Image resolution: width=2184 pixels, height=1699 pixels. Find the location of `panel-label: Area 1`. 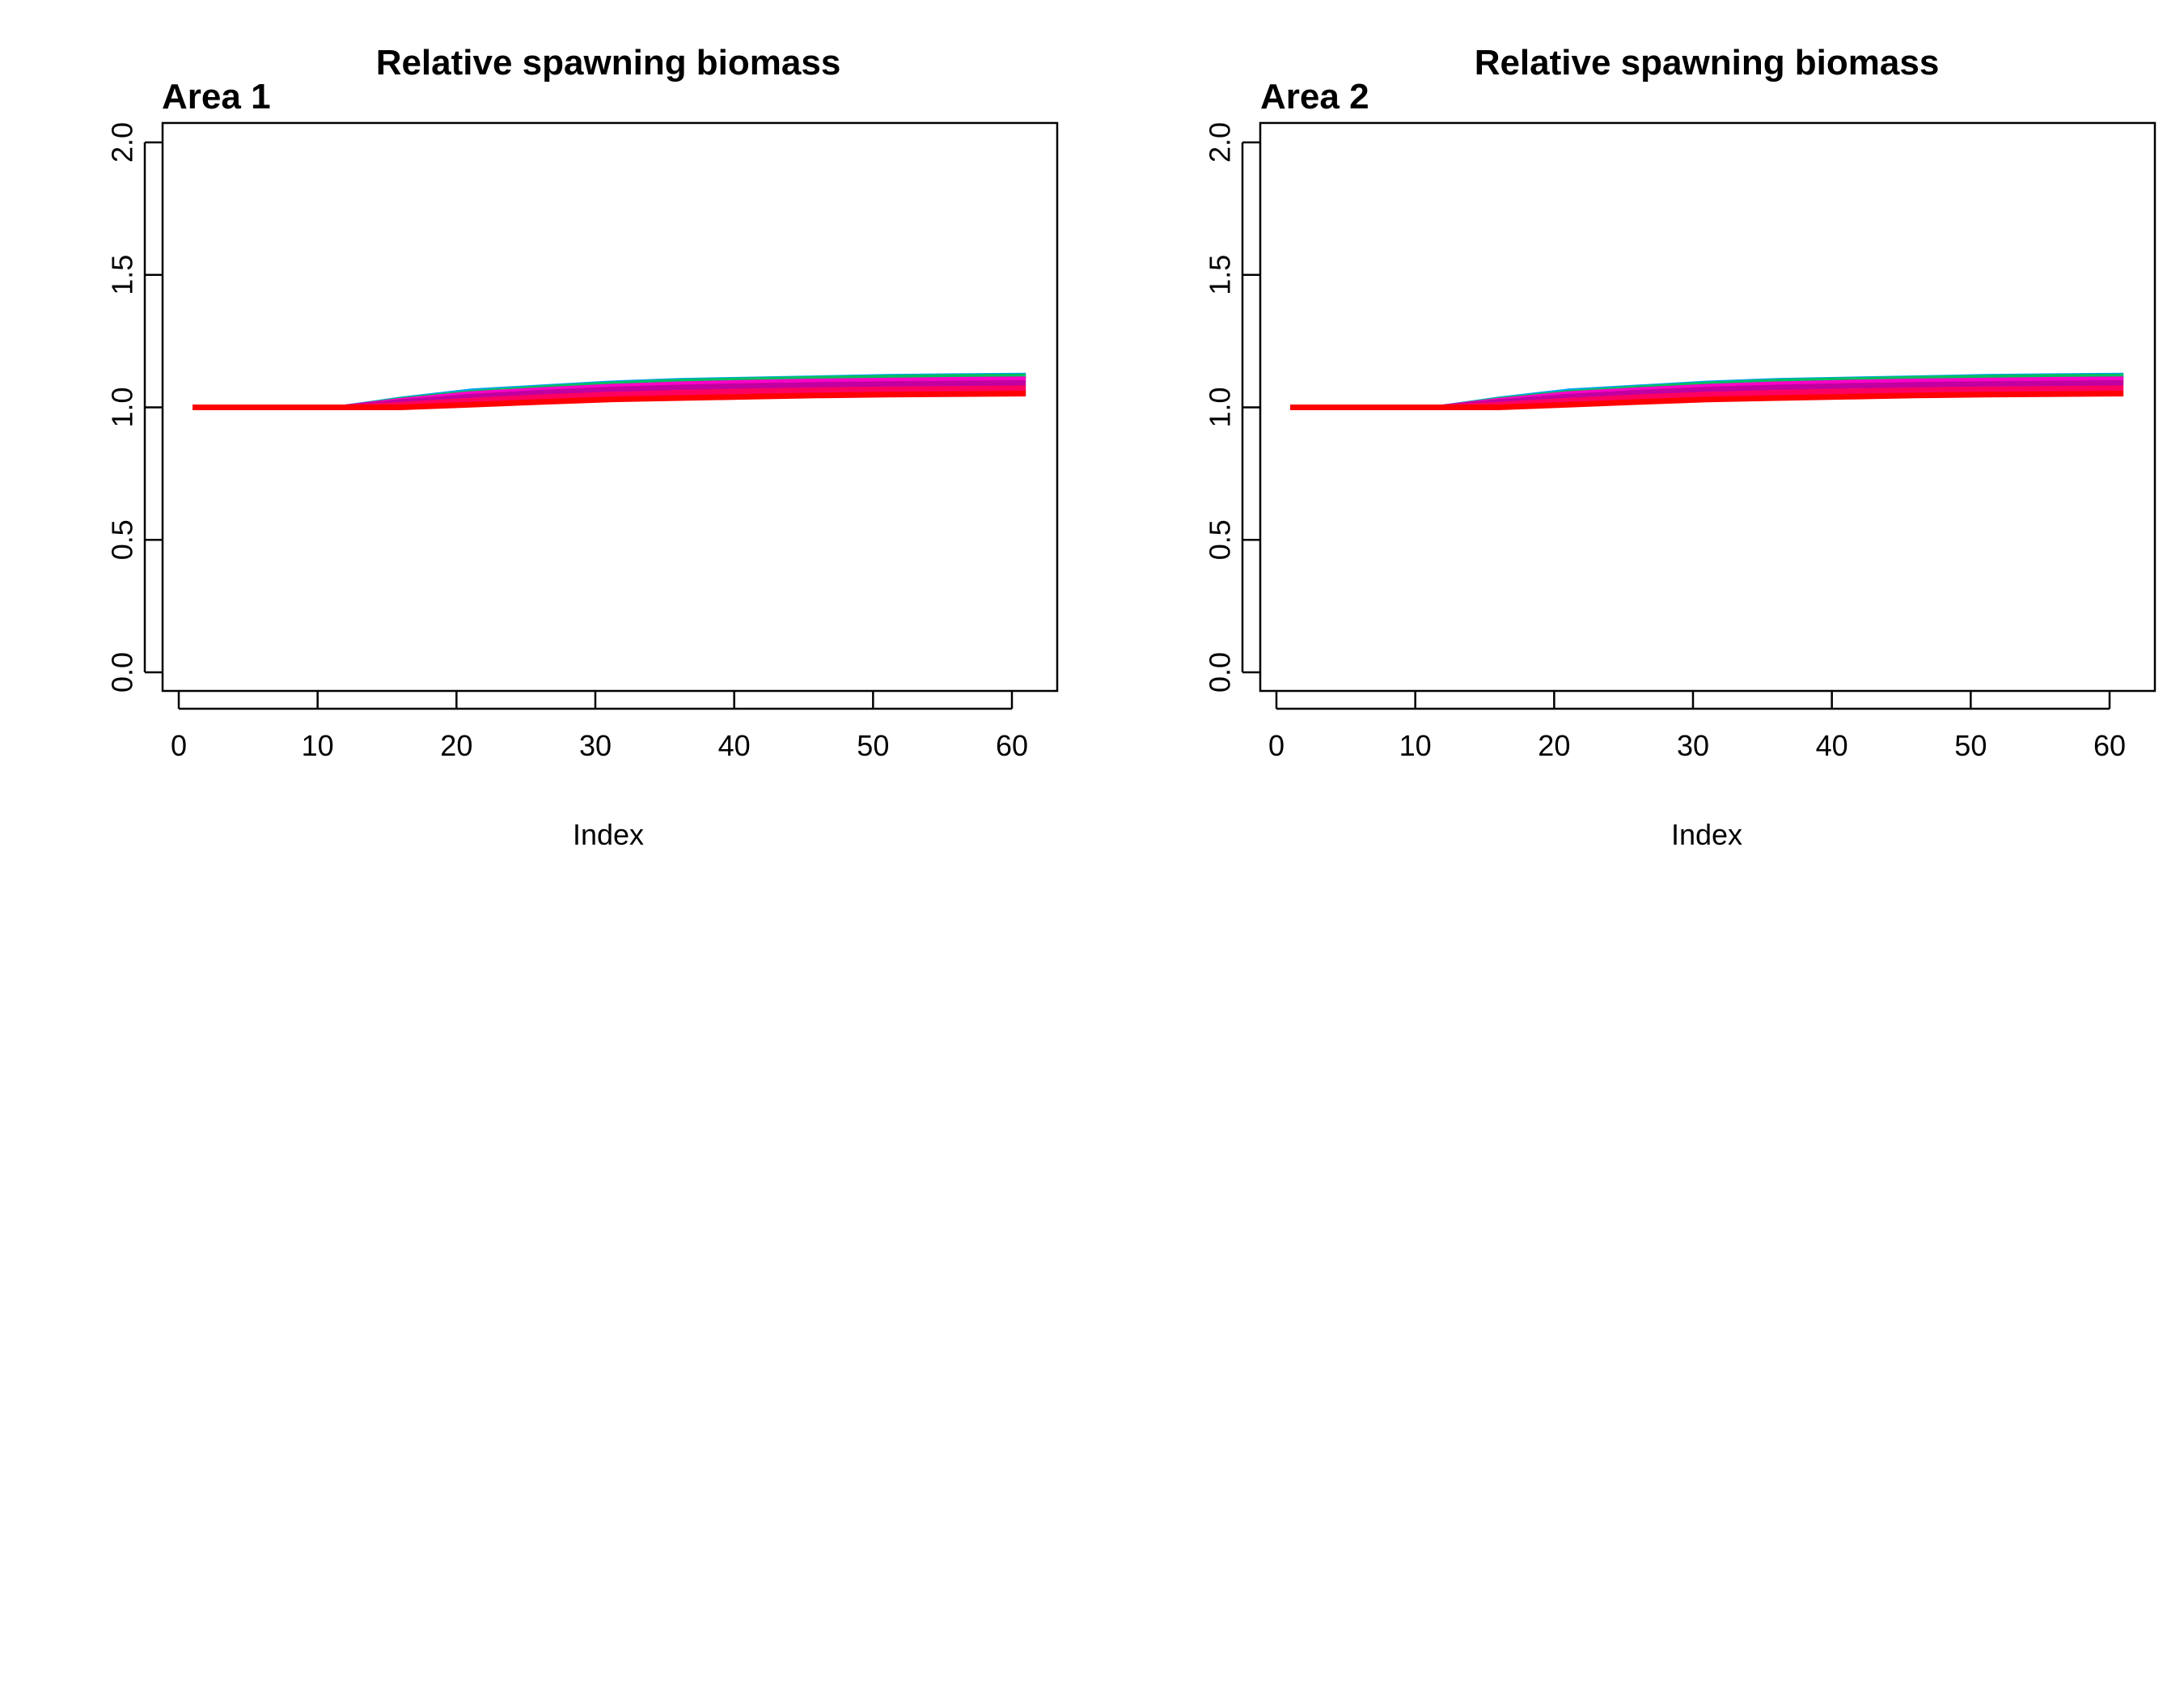

panel-label: Area 1 is located at coordinates (216, 97).